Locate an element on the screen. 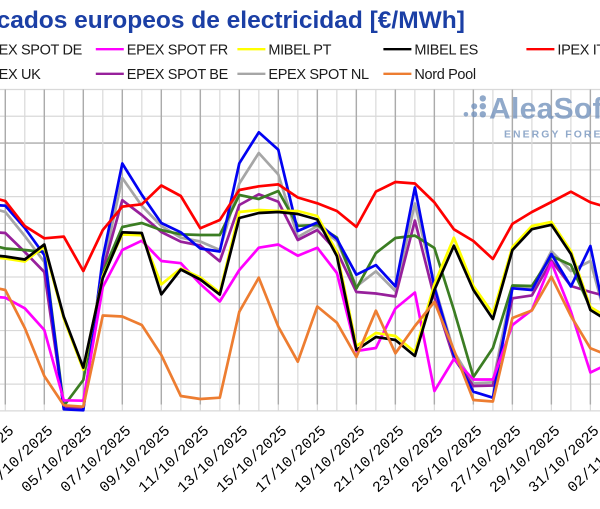  svg-text: EPEX SPOT DE is located at coordinates (41, 50).